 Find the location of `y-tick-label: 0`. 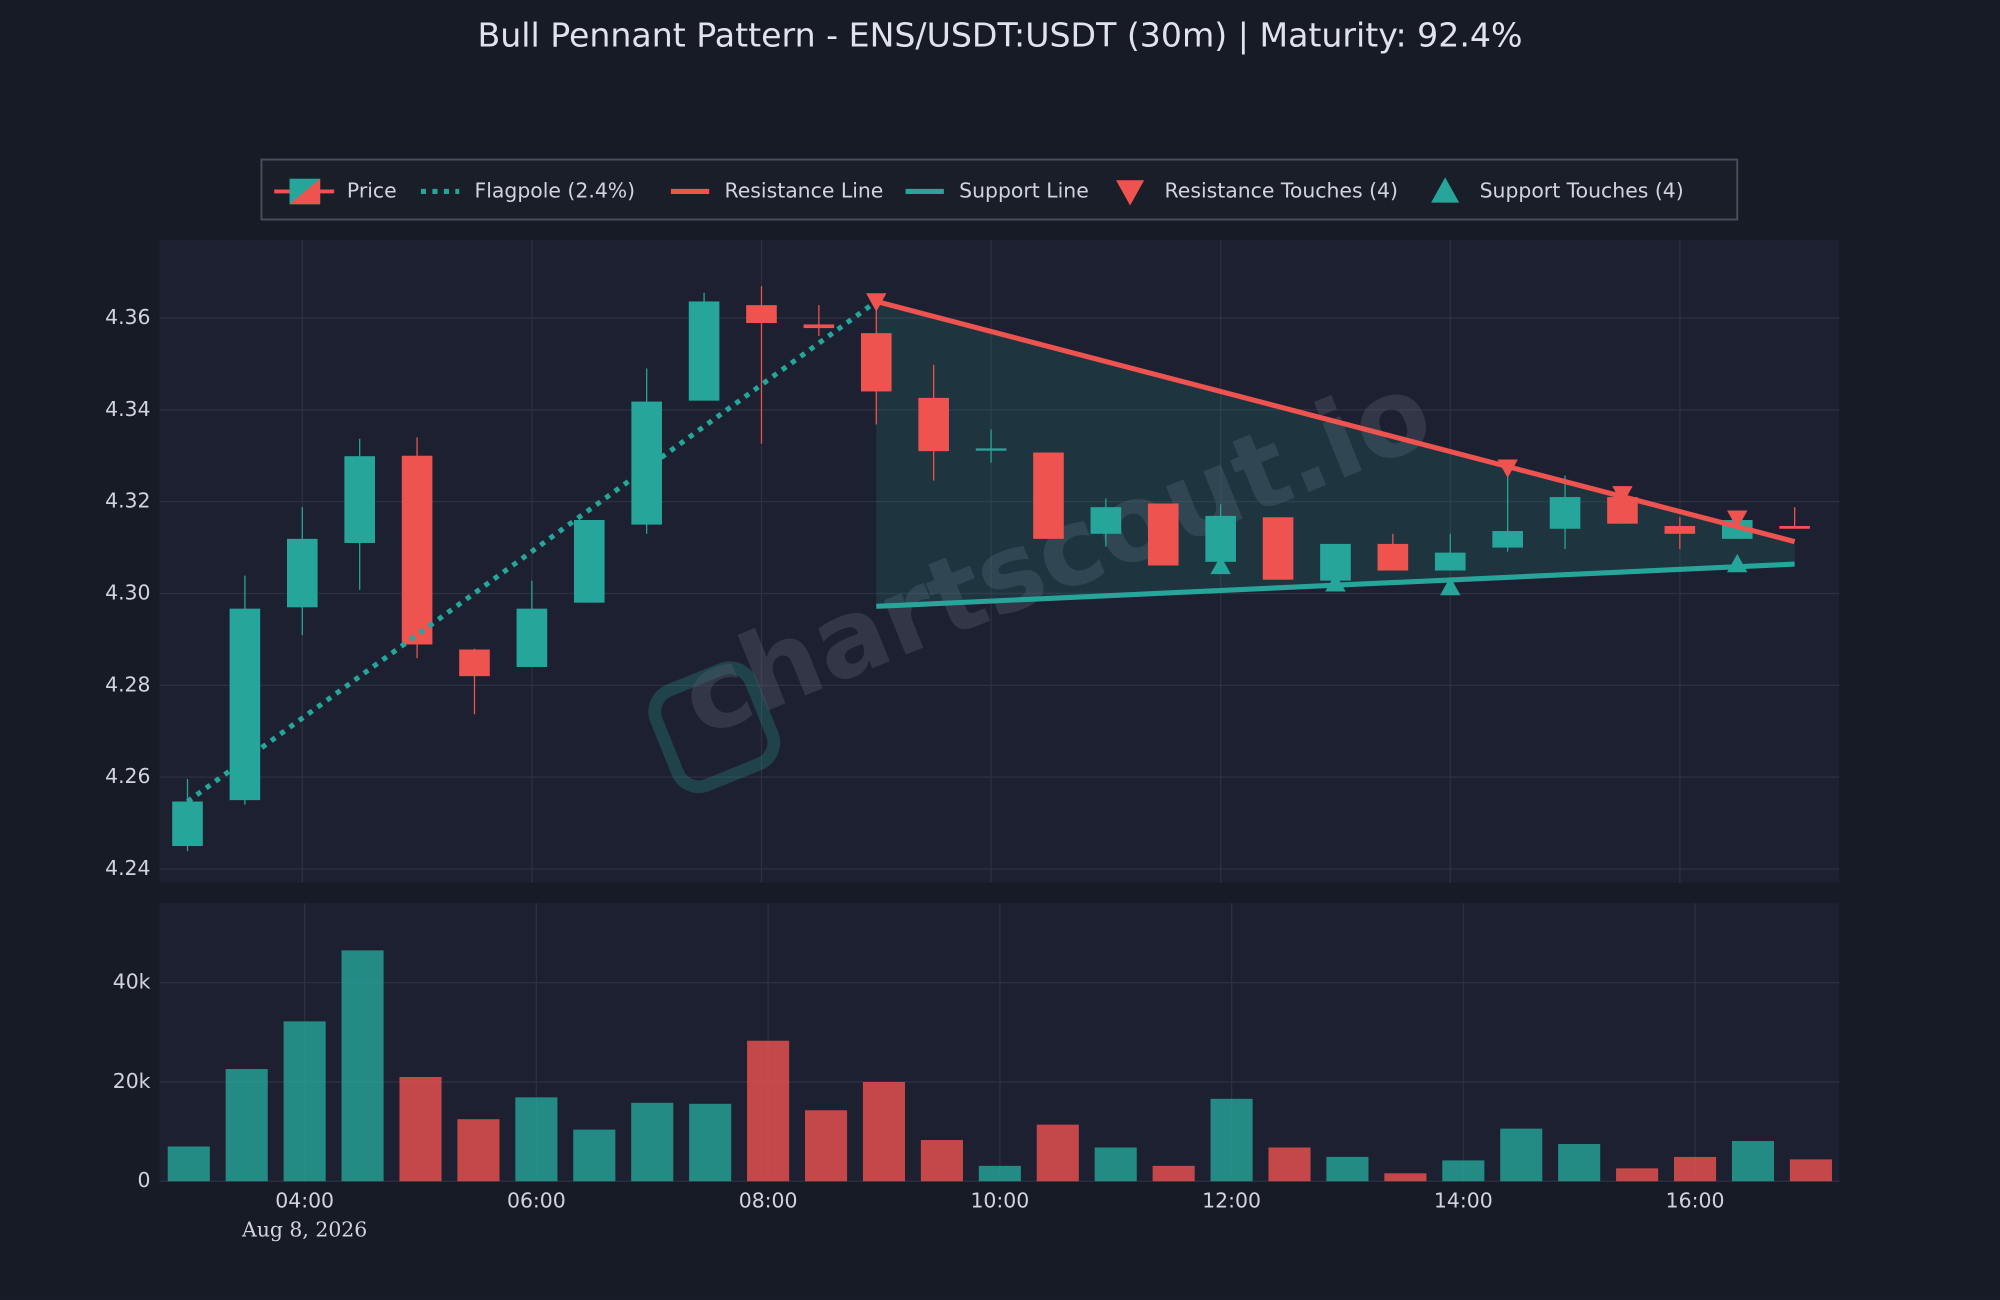

y-tick-label: 0 is located at coordinates (144, 1180).